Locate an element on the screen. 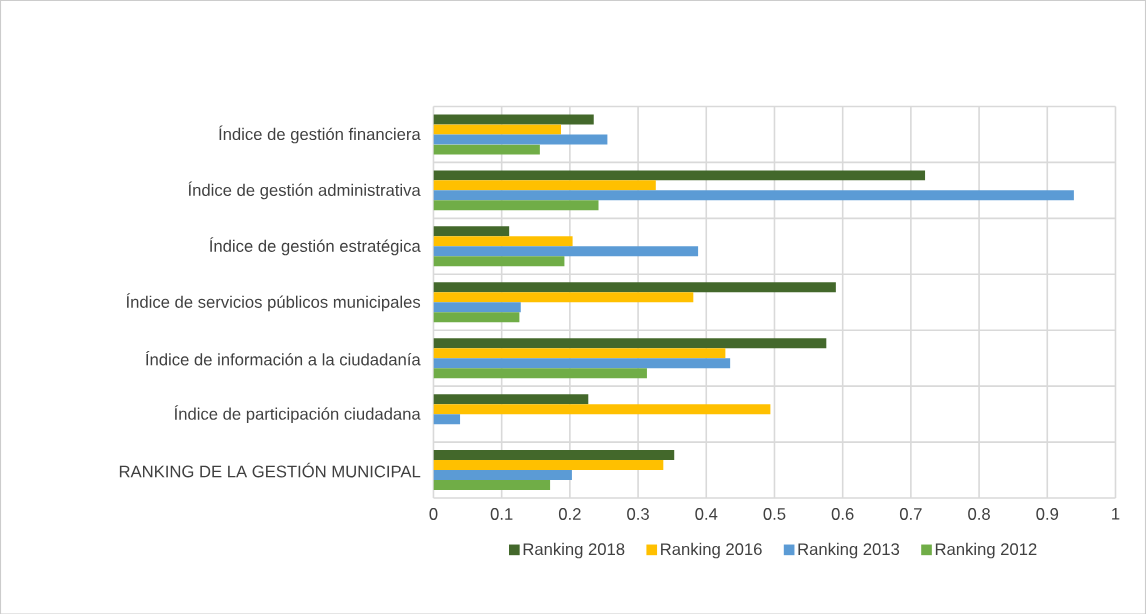  y-tick-label: Índice de gestión administrativa is located at coordinates (304, 190).